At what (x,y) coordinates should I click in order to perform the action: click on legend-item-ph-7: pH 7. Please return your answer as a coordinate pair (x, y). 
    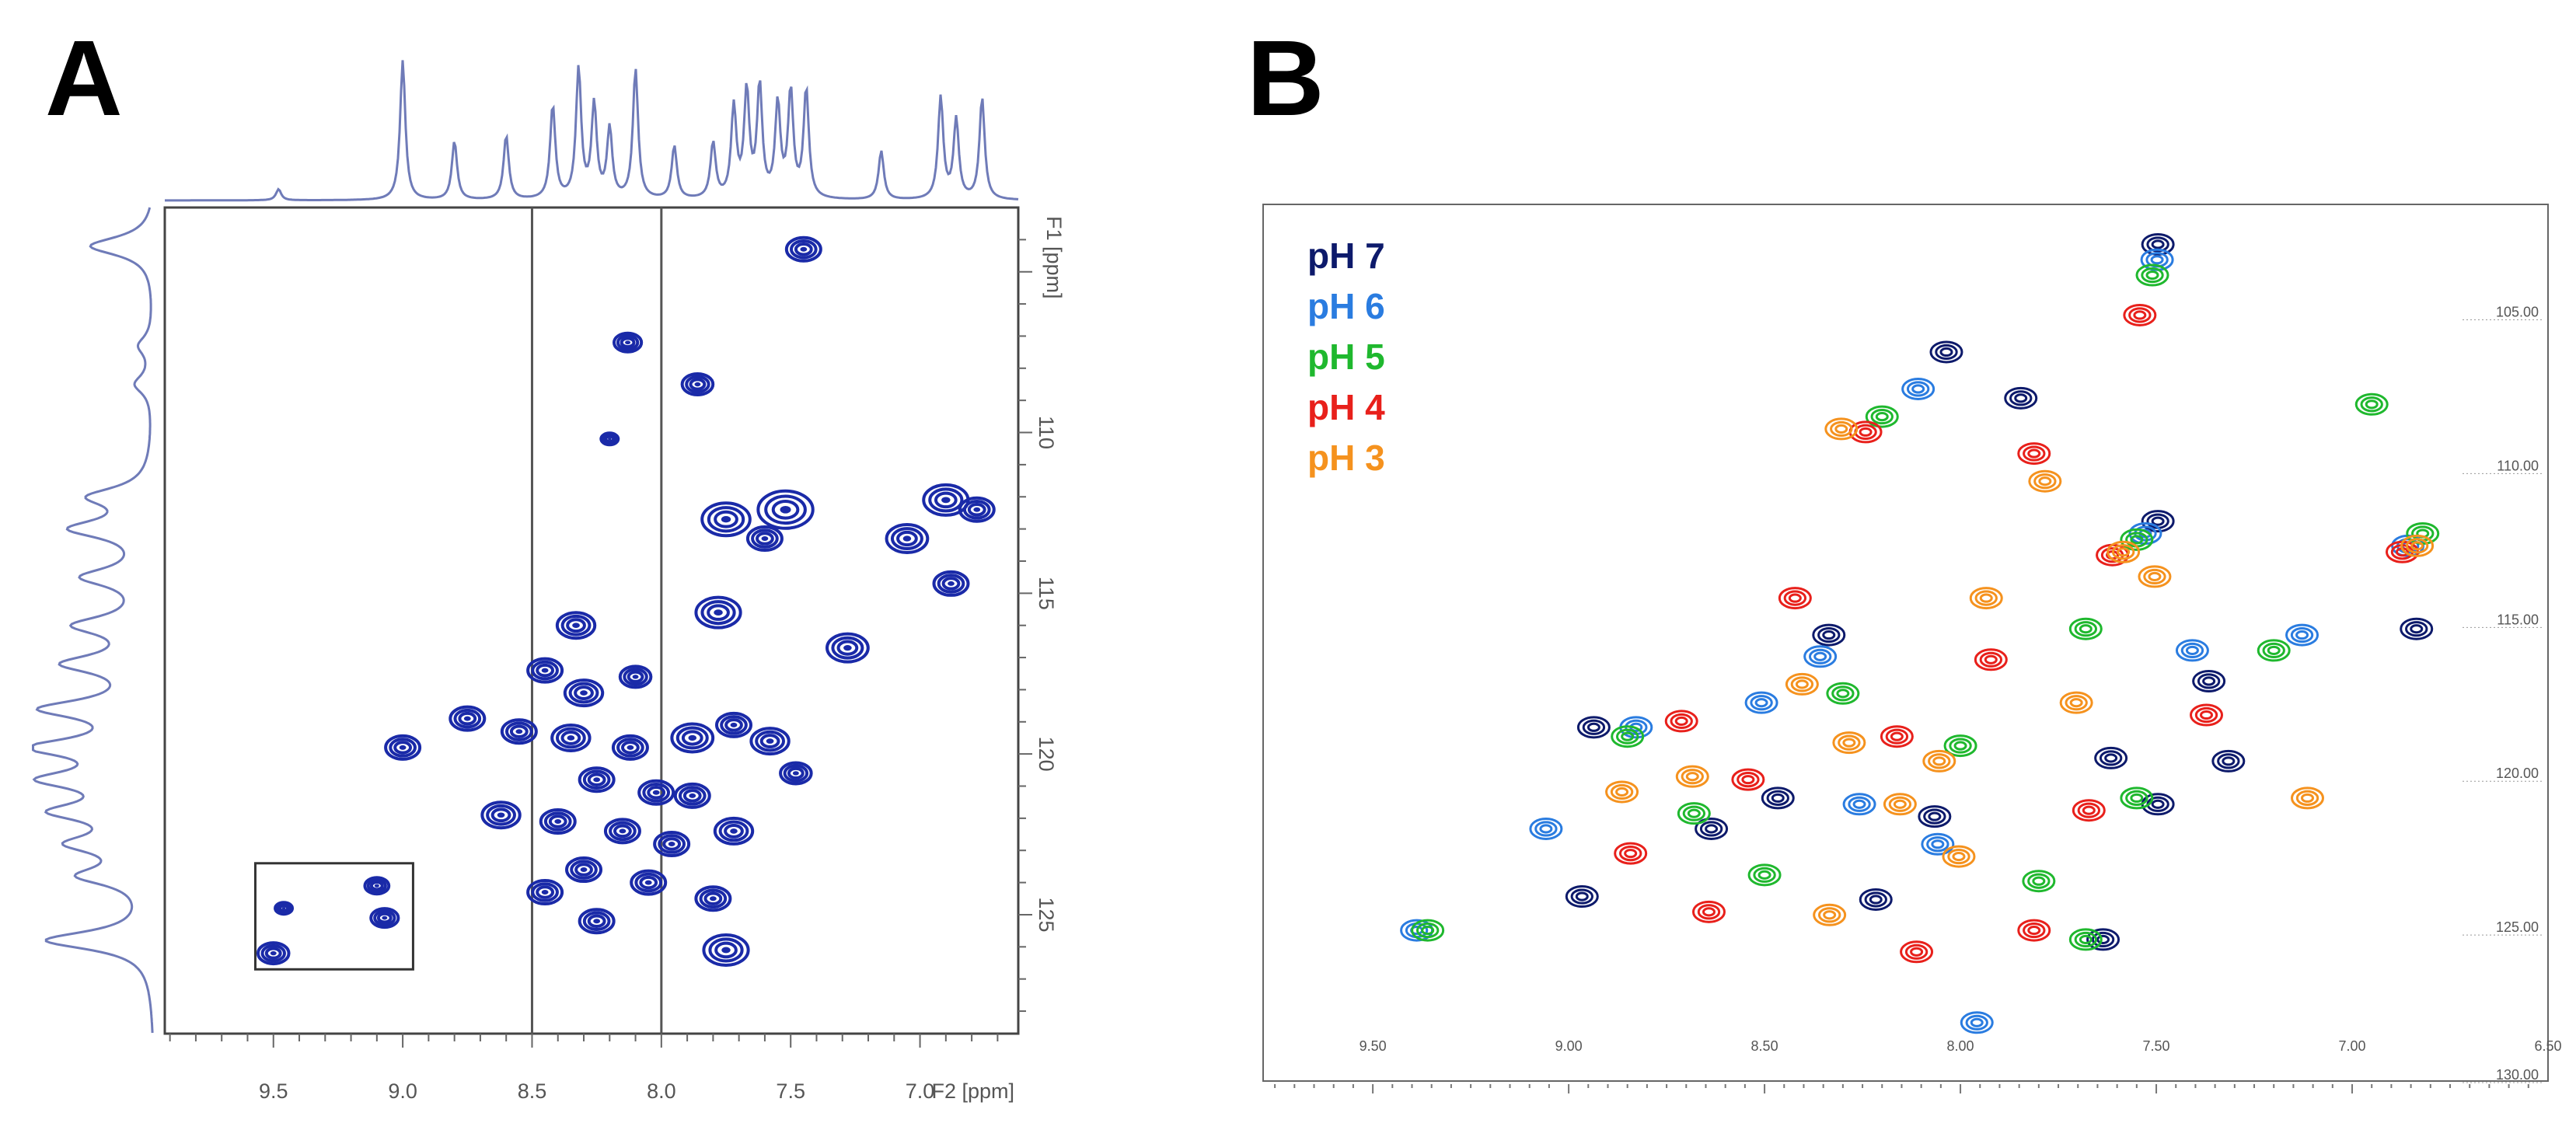
    Looking at the image, I should click on (1346, 255).